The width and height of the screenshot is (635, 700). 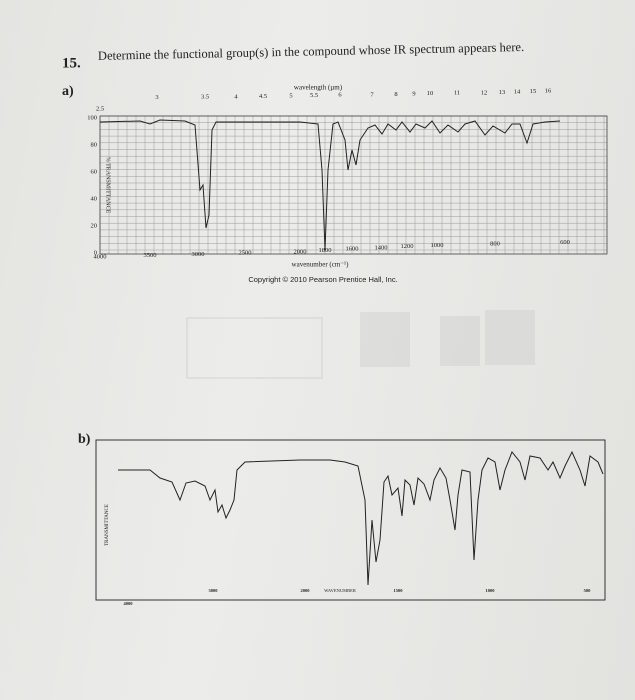 I want to click on tick-label: 2500, so click(x=245, y=253).